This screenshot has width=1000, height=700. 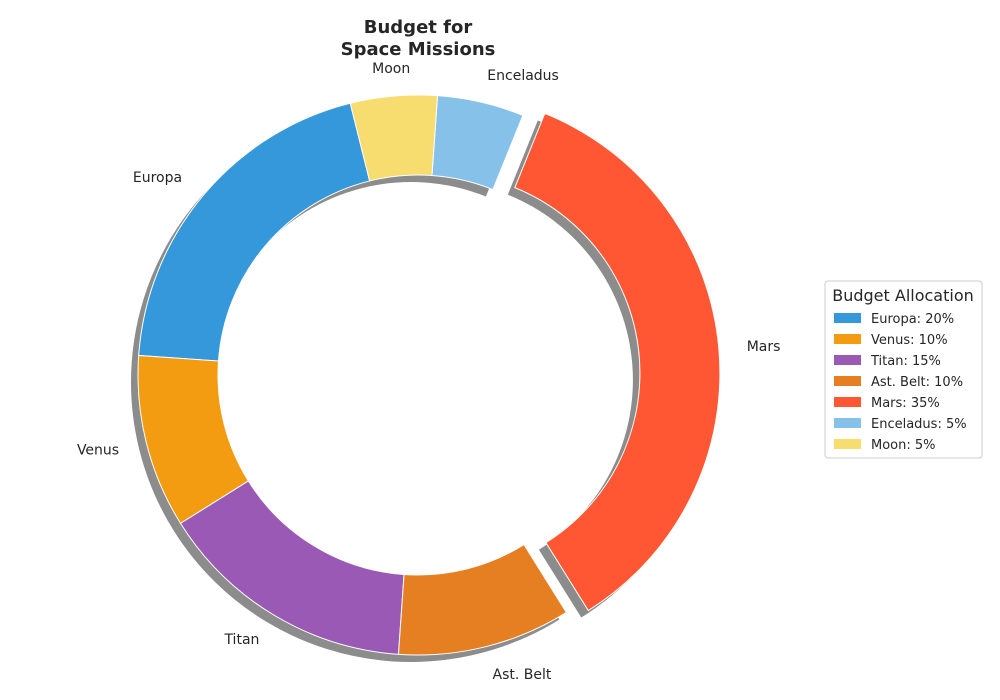 What do you see at coordinates (98, 451) in the screenshot?
I see `slice-label-venus: Venus` at bounding box center [98, 451].